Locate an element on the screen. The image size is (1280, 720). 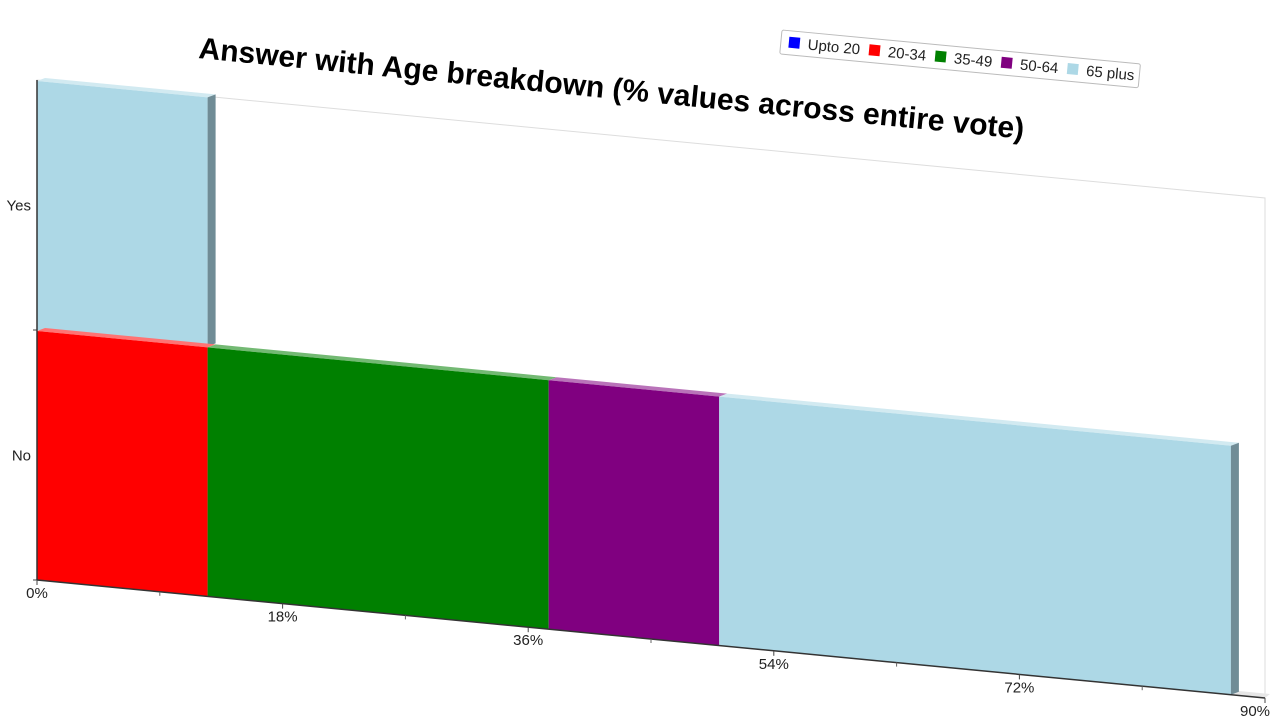
category-label-no: No is located at coordinates (21, 456).